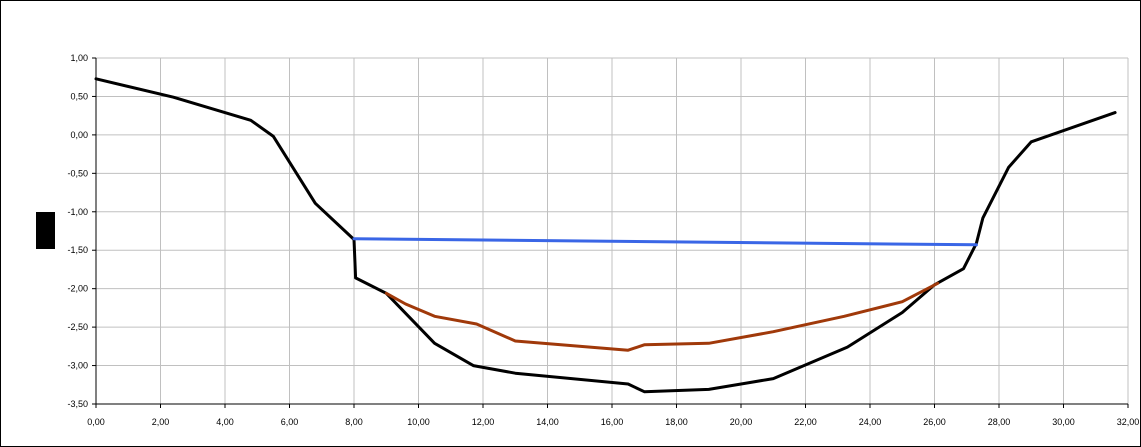 The image size is (1141, 447). I want to click on x-tick-label: 28,00, so click(999, 422).